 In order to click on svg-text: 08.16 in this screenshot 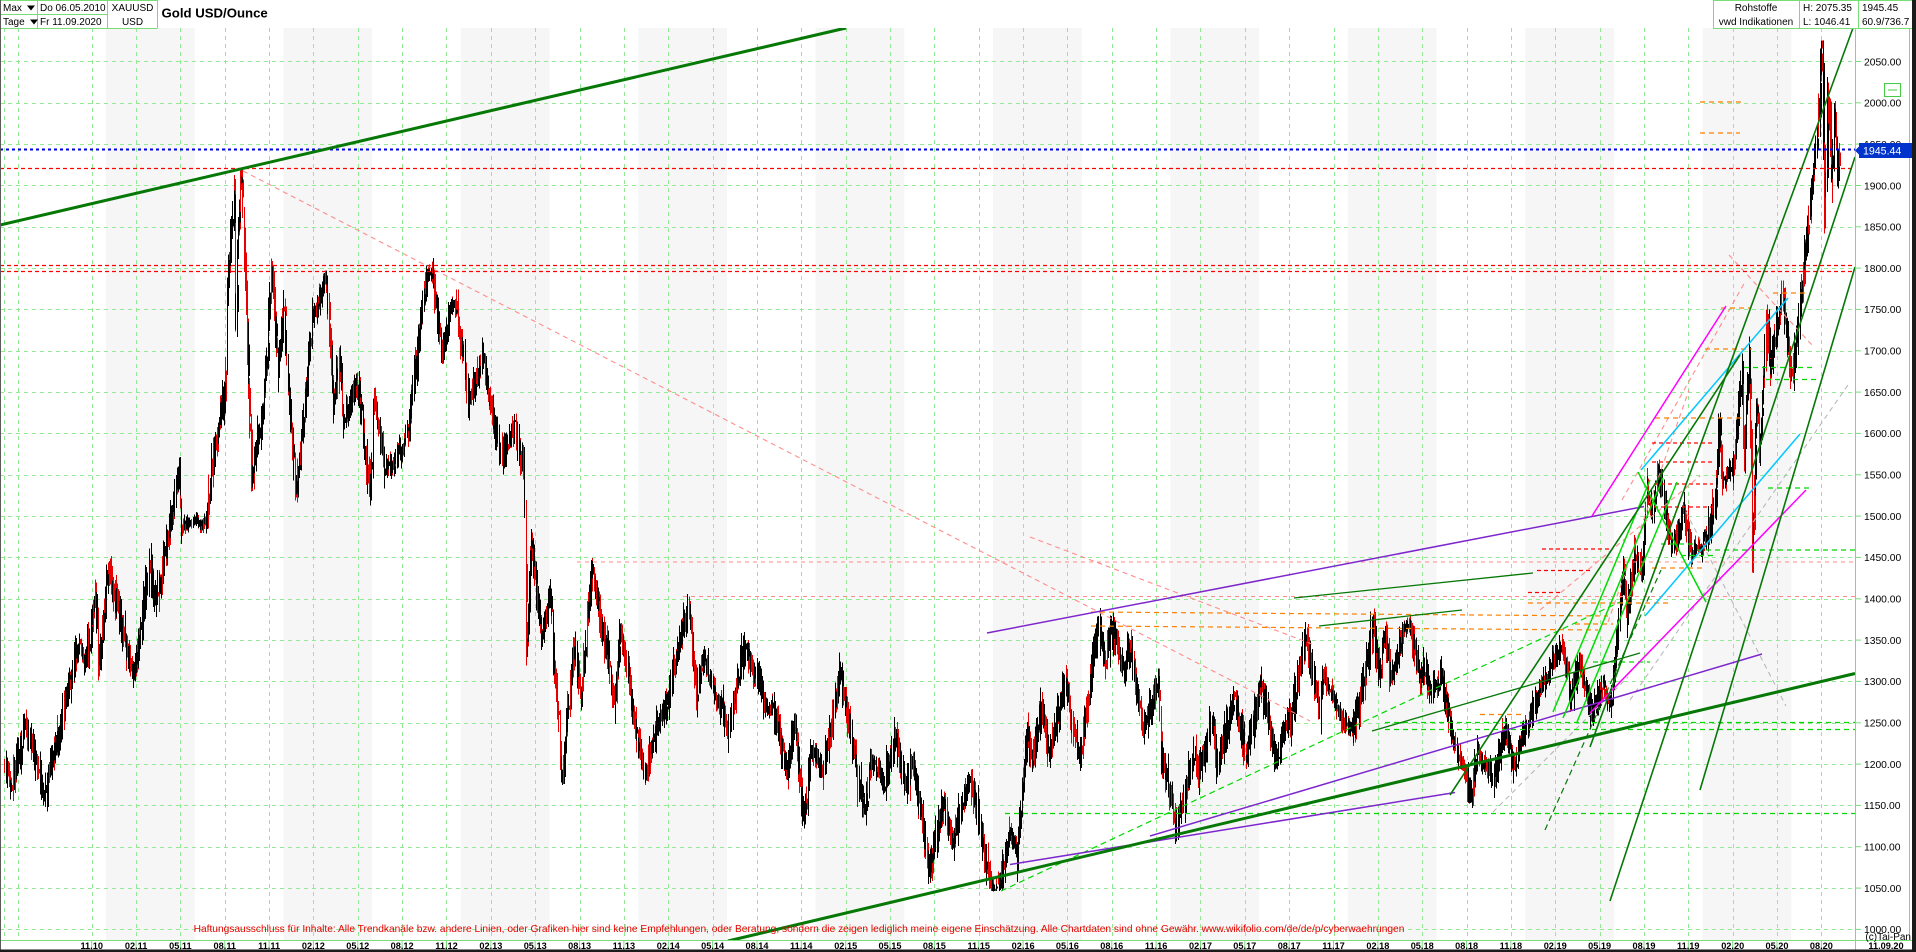, I will do `click(1111, 946)`.